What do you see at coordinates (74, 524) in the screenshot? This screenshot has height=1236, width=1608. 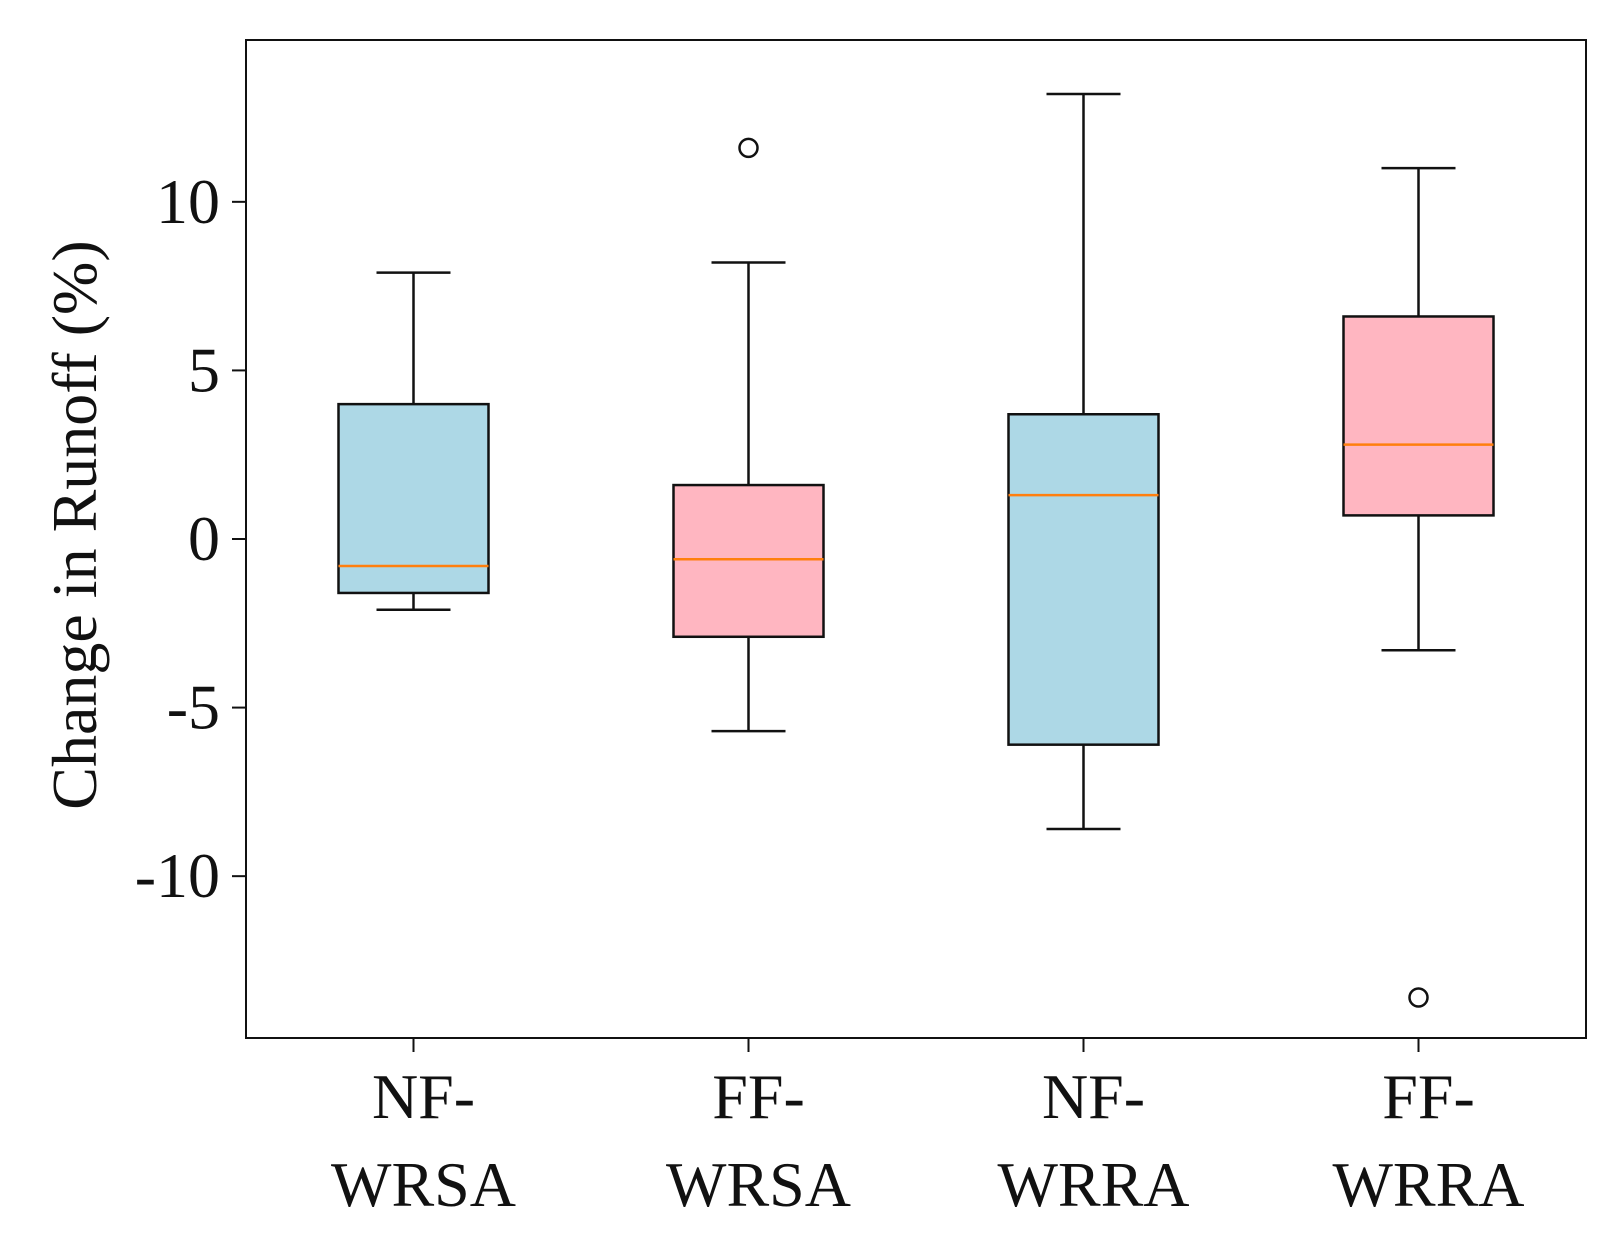 I see `y-axis-title: Change in Runoff (%)` at bounding box center [74, 524].